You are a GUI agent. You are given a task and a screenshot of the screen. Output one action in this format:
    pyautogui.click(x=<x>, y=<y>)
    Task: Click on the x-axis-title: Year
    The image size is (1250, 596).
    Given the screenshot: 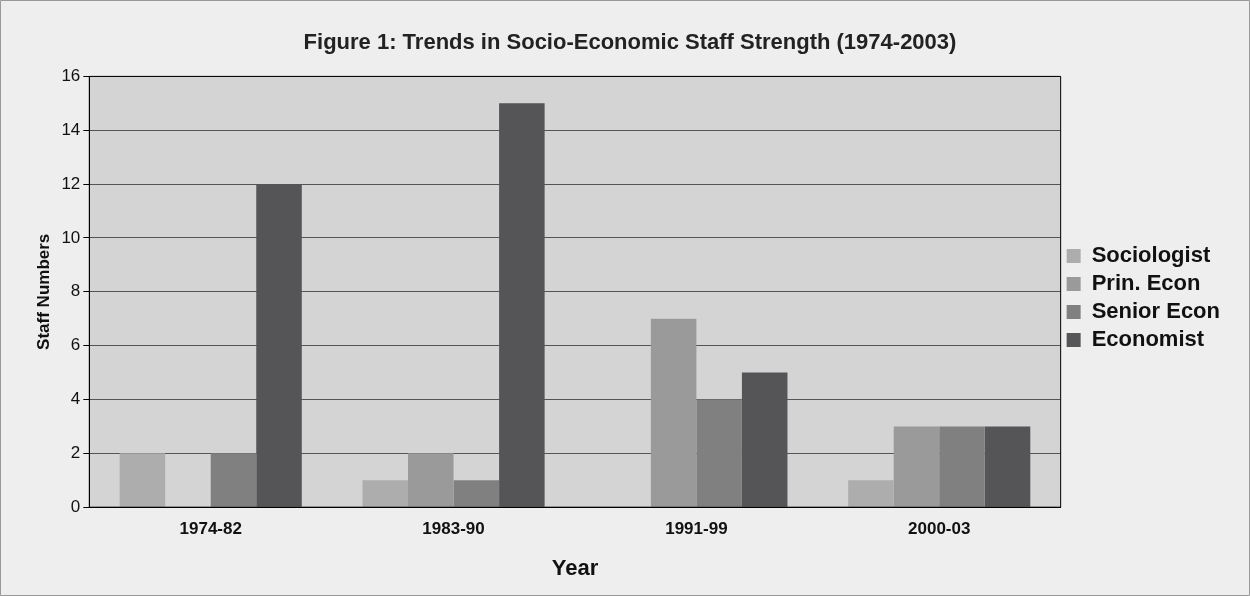 What is the action you would take?
    pyautogui.click(x=575, y=567)
    